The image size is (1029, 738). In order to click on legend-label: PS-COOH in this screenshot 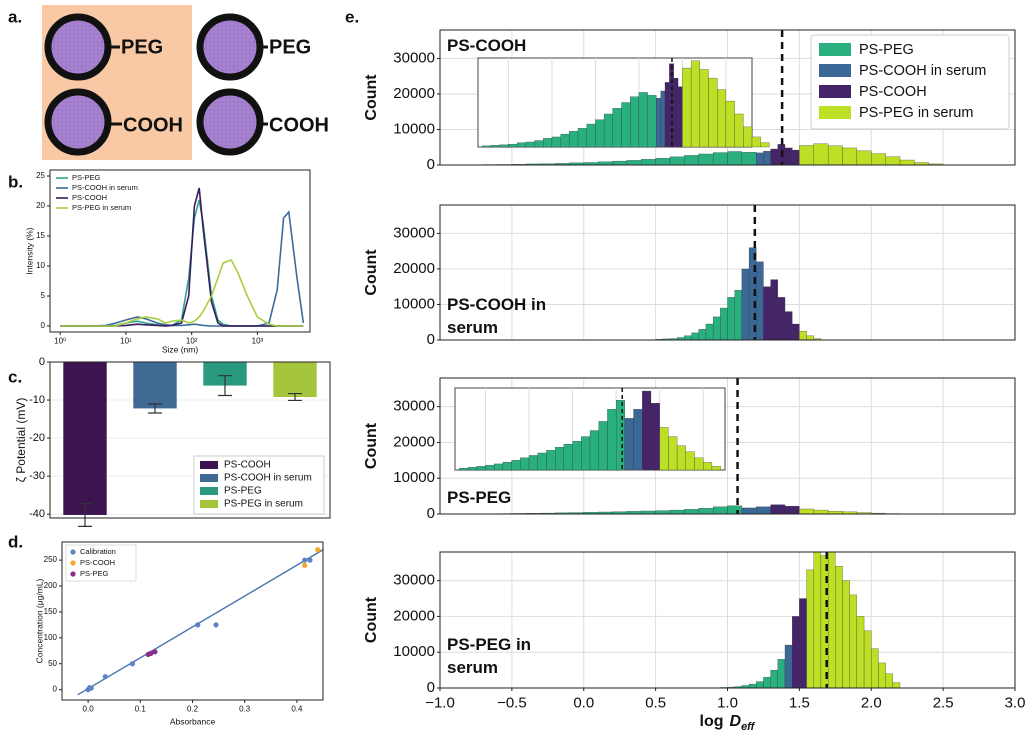, I will do `click(247, 465)`.